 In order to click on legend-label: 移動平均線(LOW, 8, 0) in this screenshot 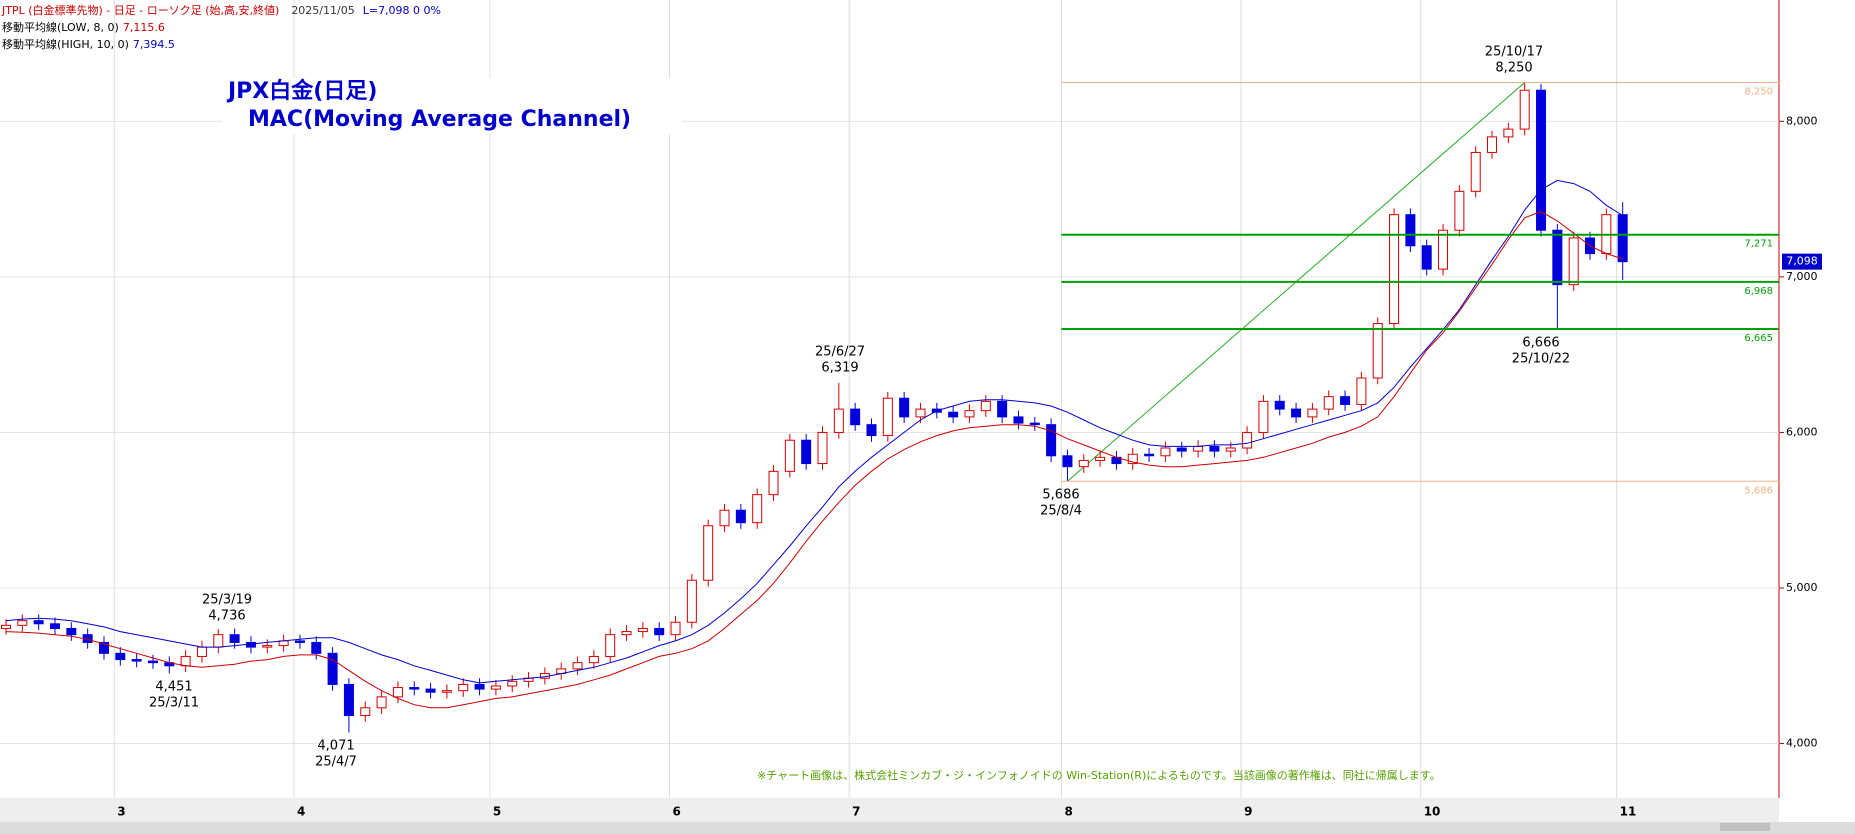, I will do `click(60, 27)`.